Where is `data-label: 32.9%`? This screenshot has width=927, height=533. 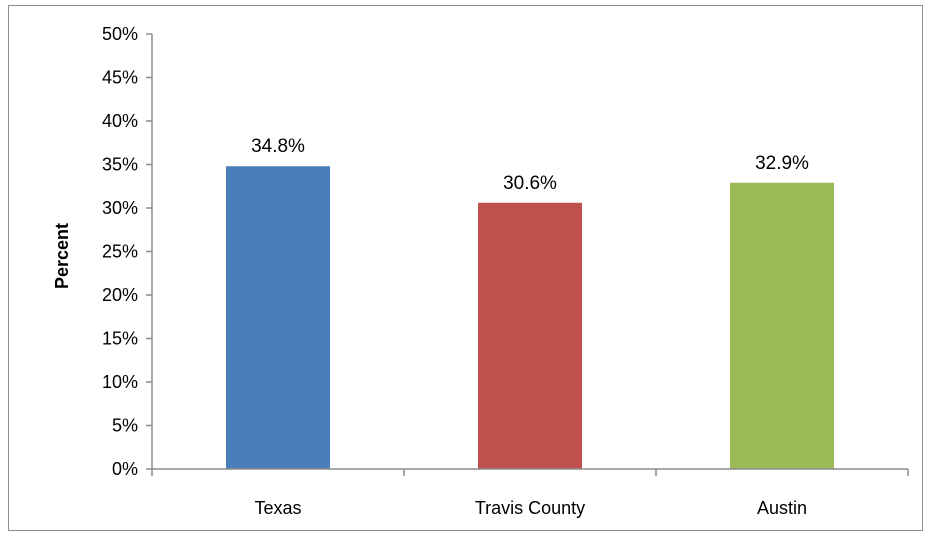
data-label: 32.9% is located at coordinates (782, 163).